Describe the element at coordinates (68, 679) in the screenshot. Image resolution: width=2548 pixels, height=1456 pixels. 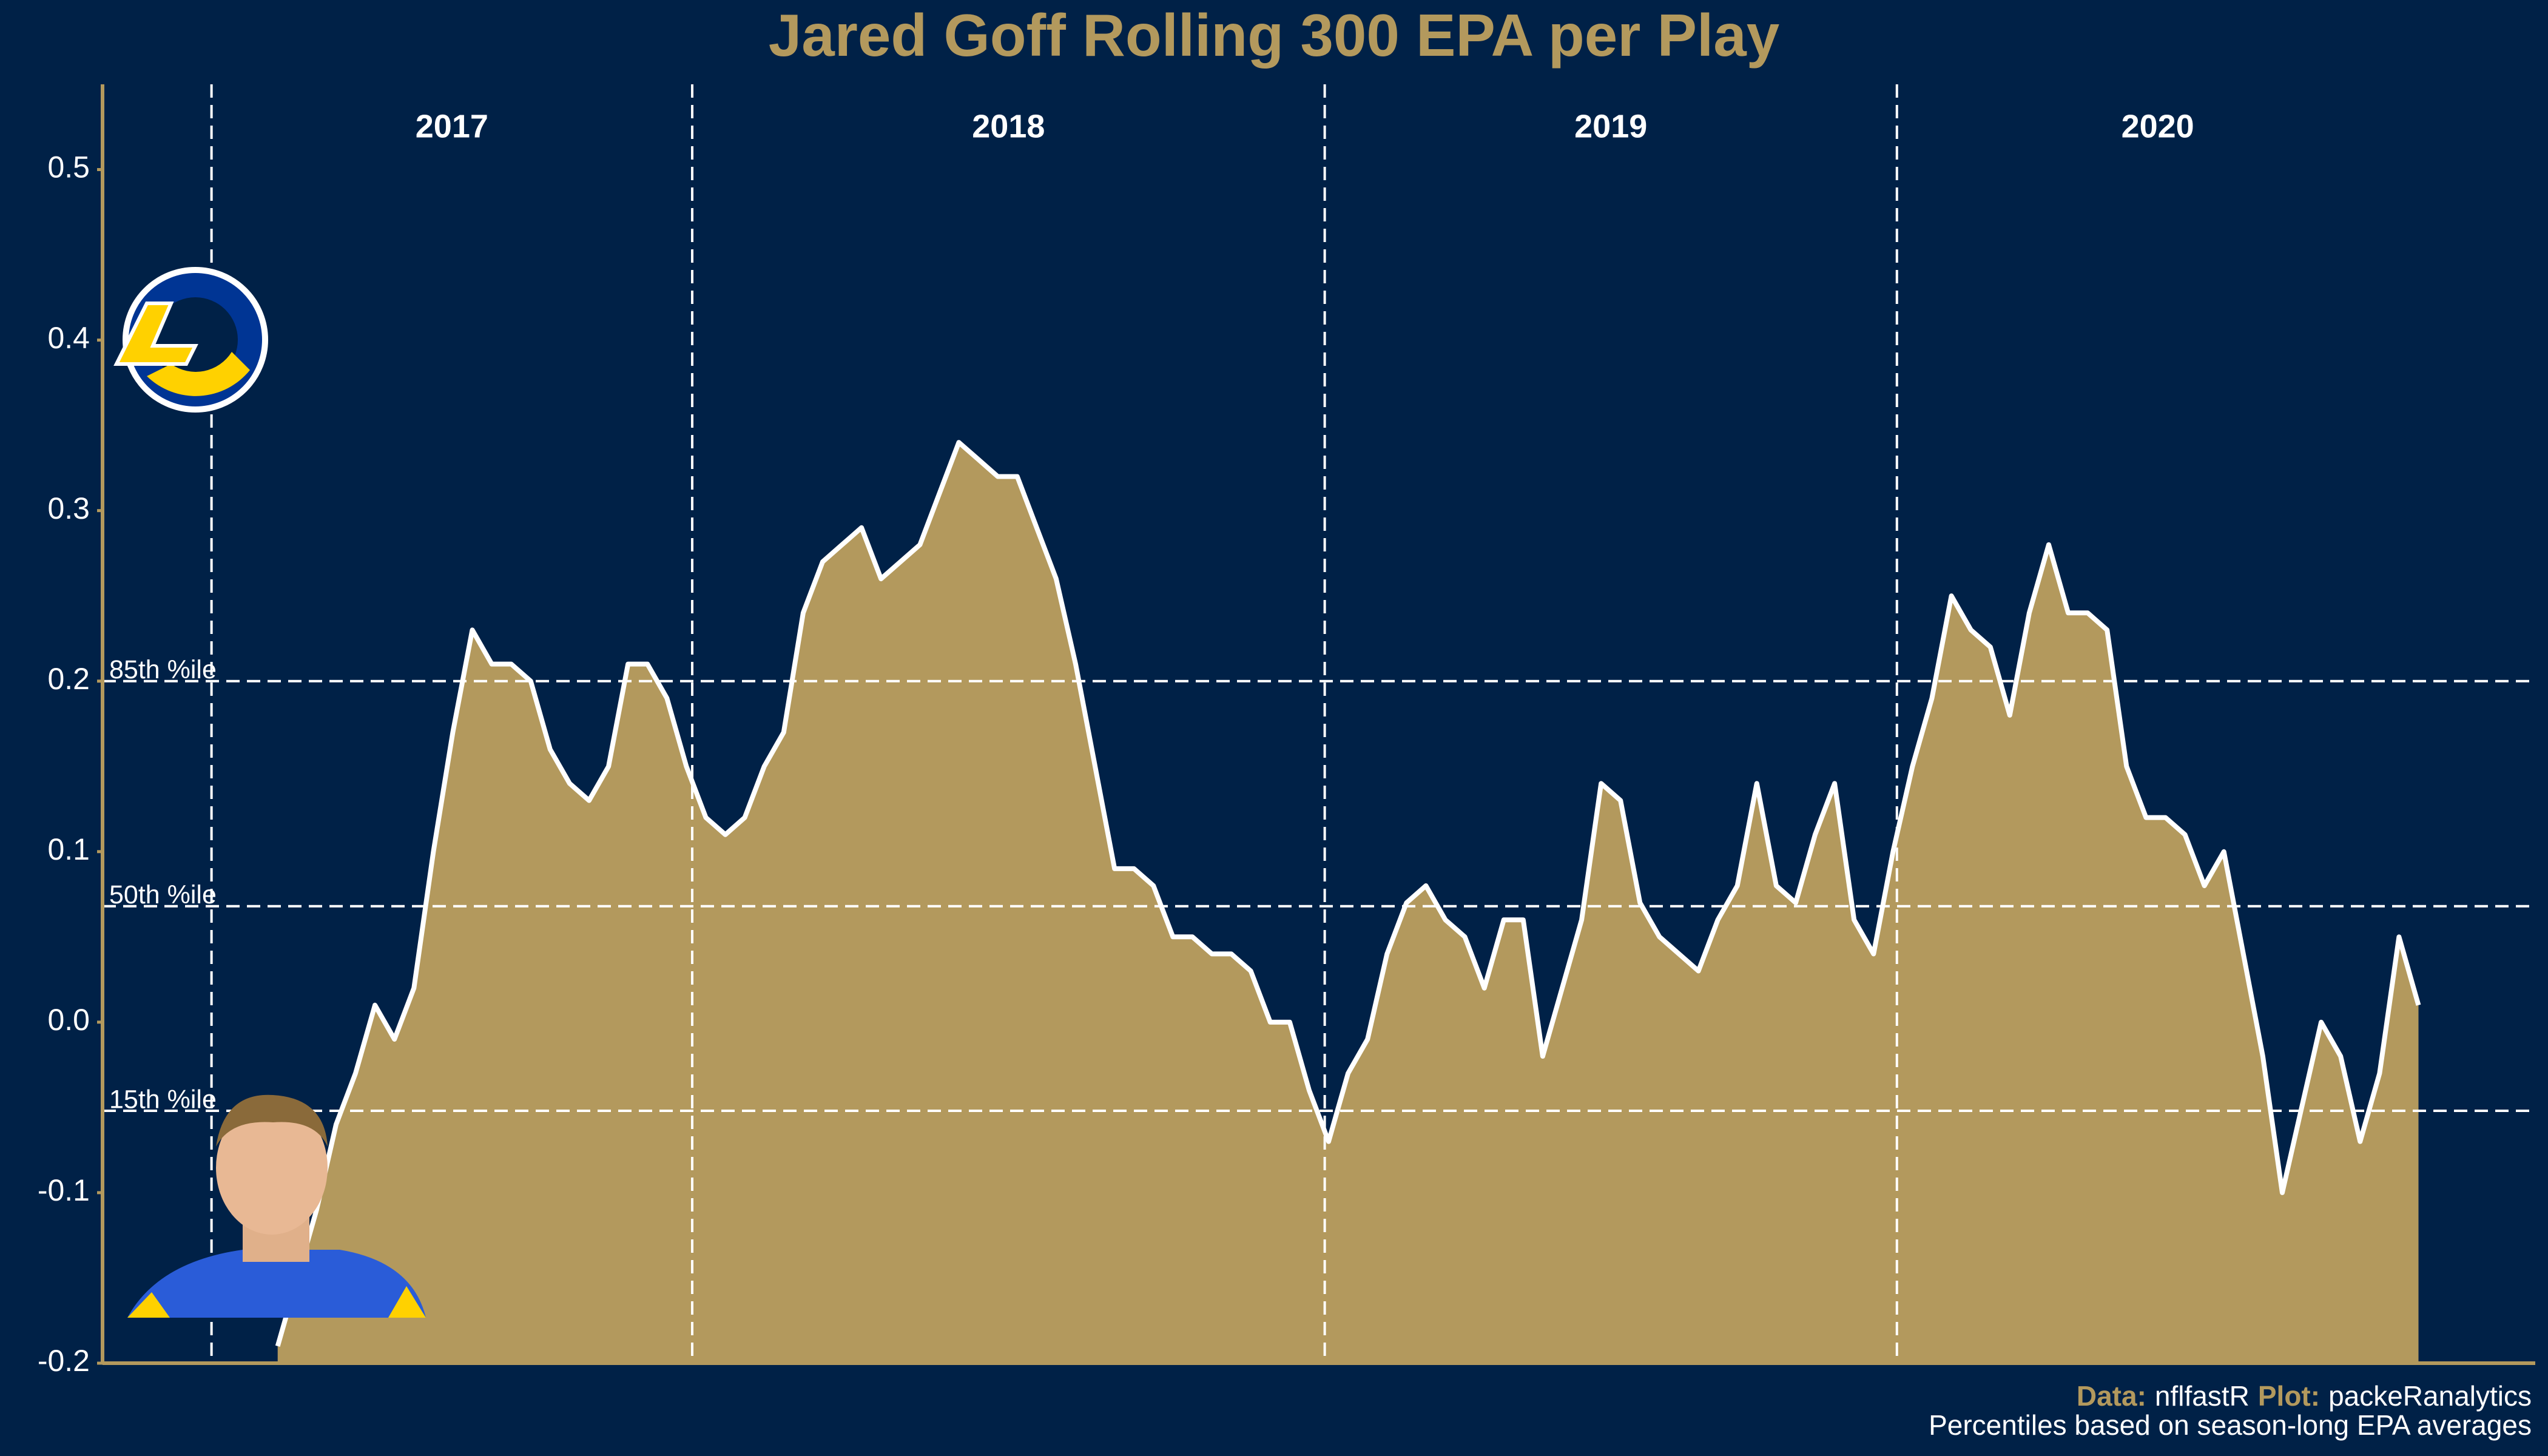
I see `y-tick-label: 0.2` at that location.